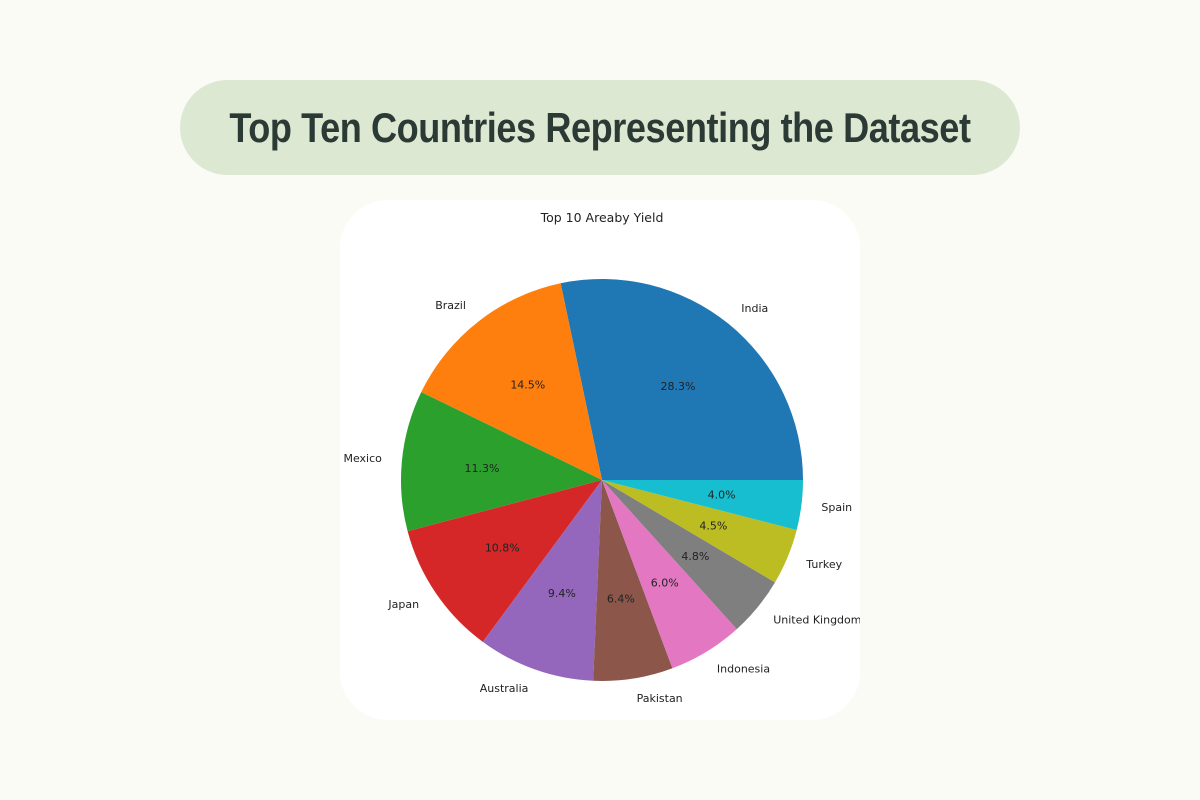 Image resolution: width=1200 pixels, height=800 pixels. What do you see at coordinates (562, 593) in the screenshot?
I see `pie-percent-label-australia: 9.4%` at bounding box center [562, 593].